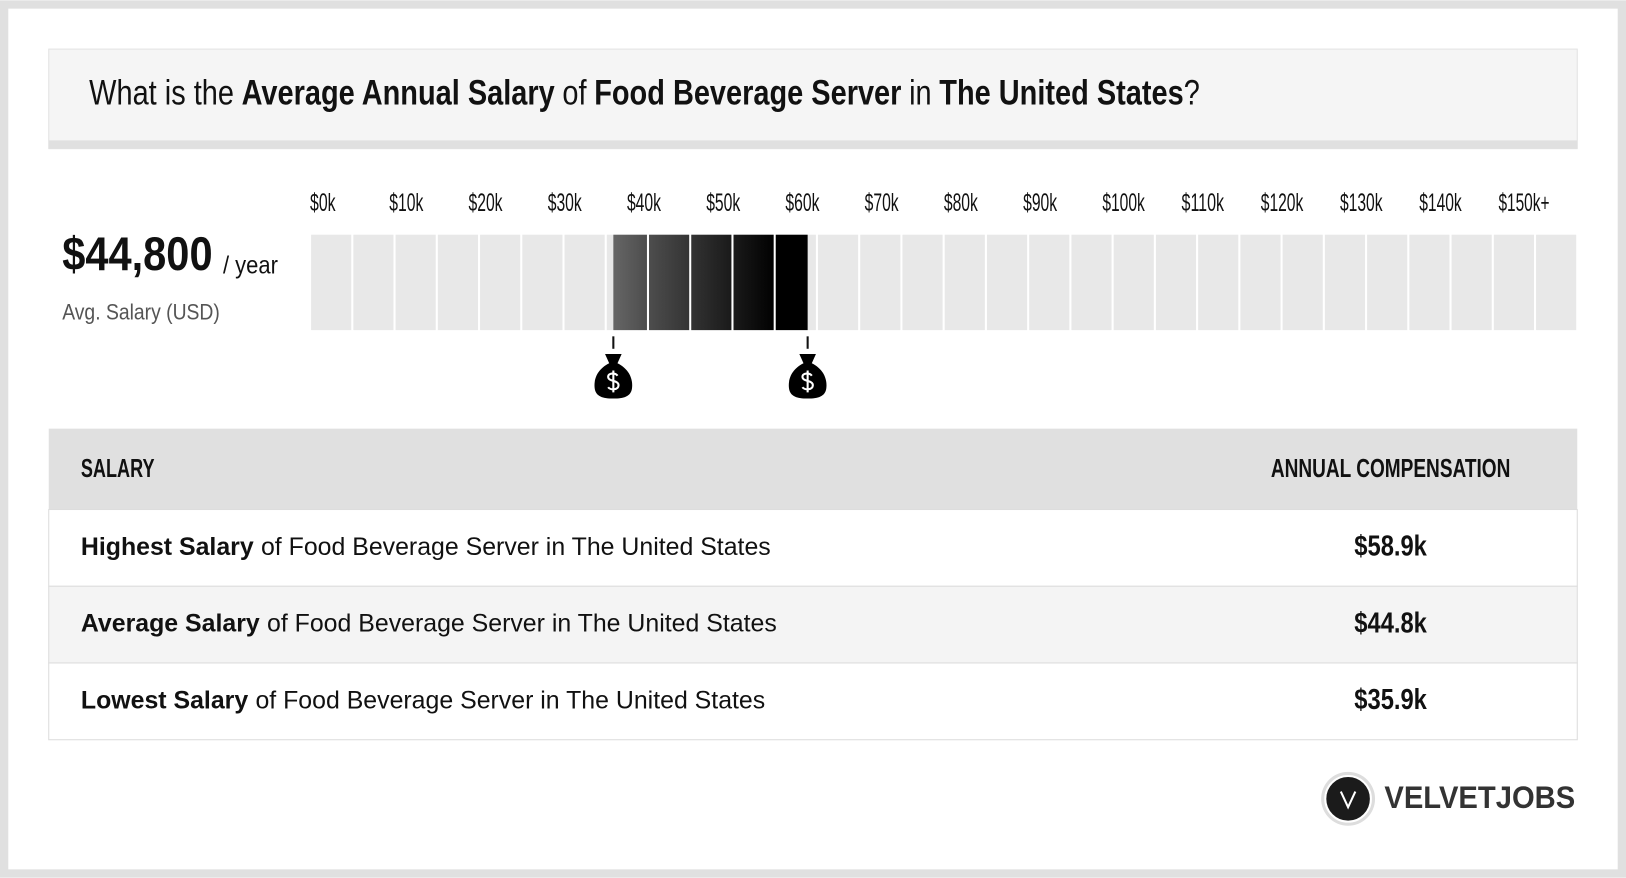  Describe the element at coordinates (1390, 623) in the screenshot. I see `row-value: $44.8k` at that location.